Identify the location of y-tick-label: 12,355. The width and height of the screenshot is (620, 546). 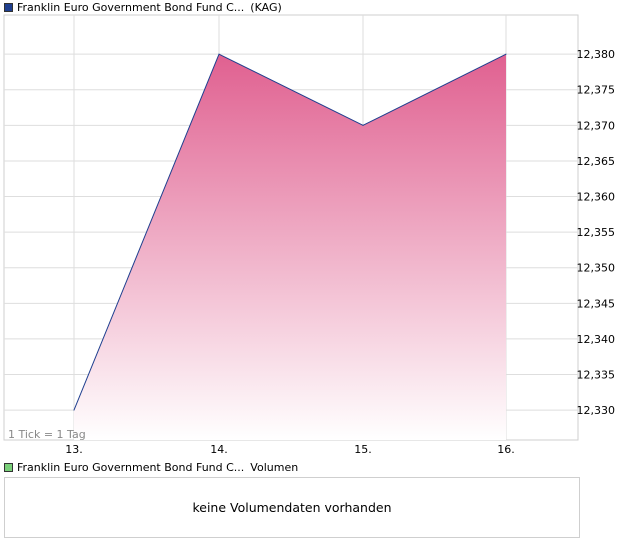
(596, 232).